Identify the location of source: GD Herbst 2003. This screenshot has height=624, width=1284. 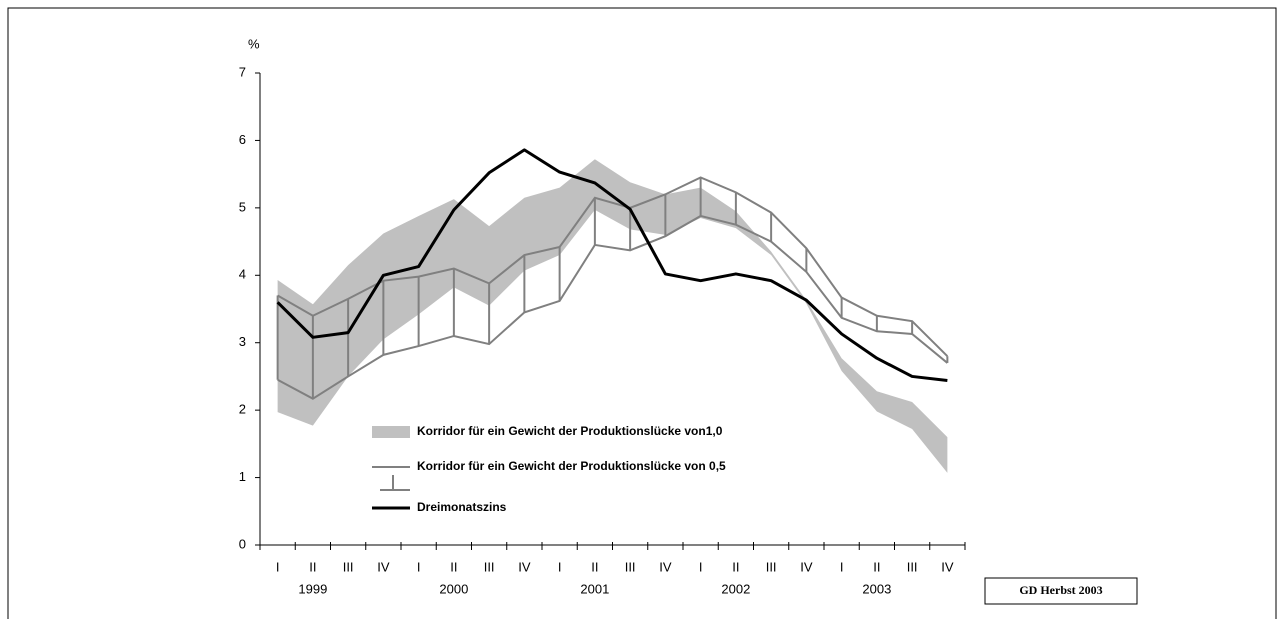
(1060, 590).